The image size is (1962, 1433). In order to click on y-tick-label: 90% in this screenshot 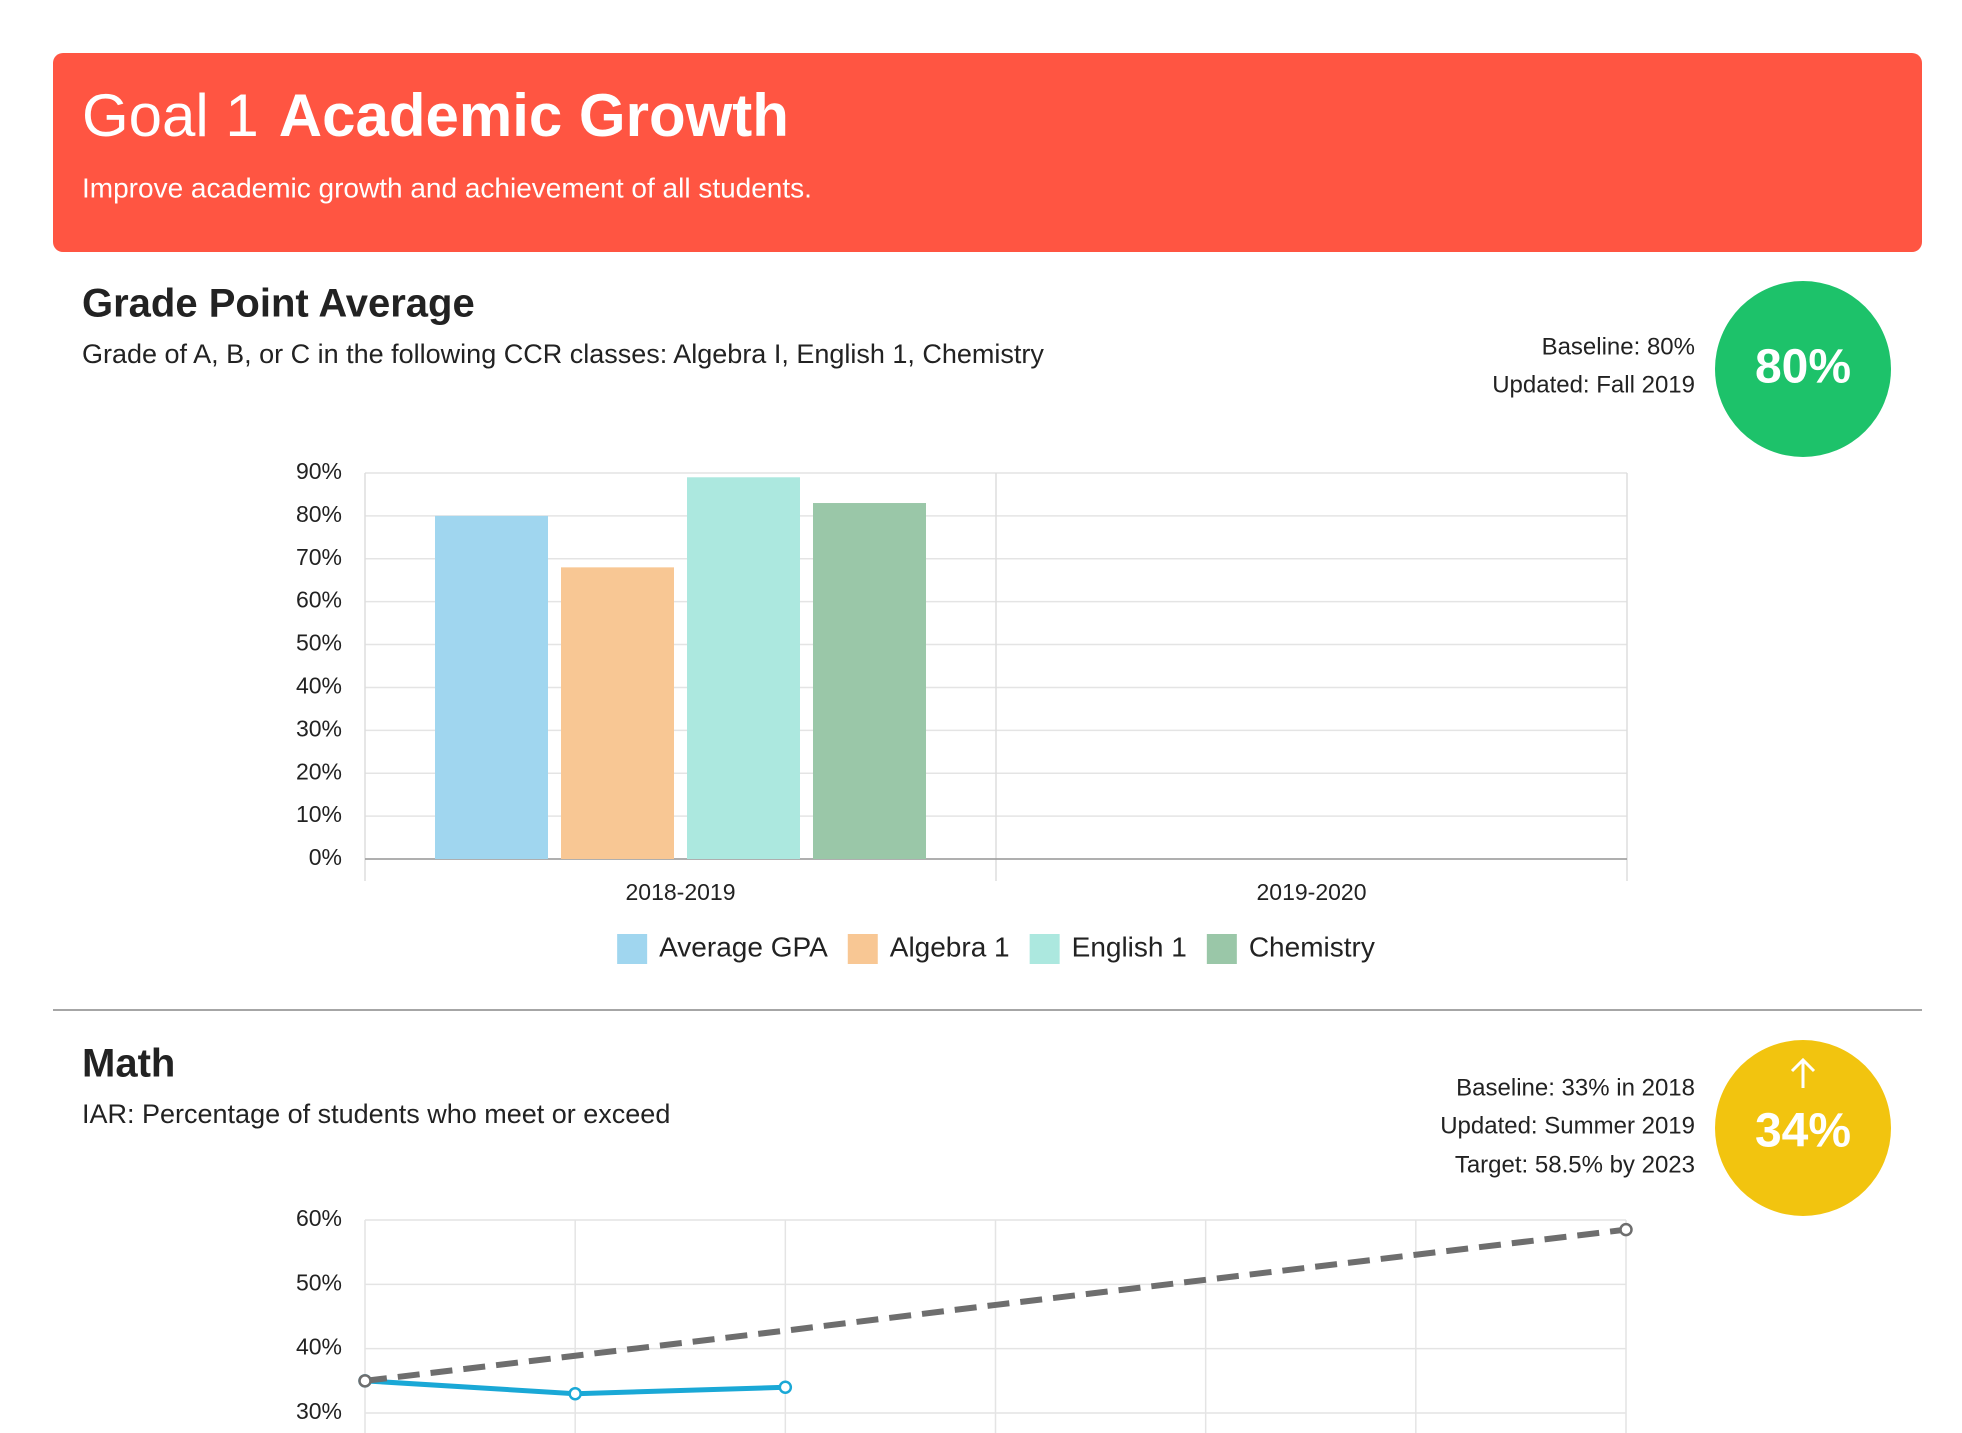, I will do `click(319, 471)`.